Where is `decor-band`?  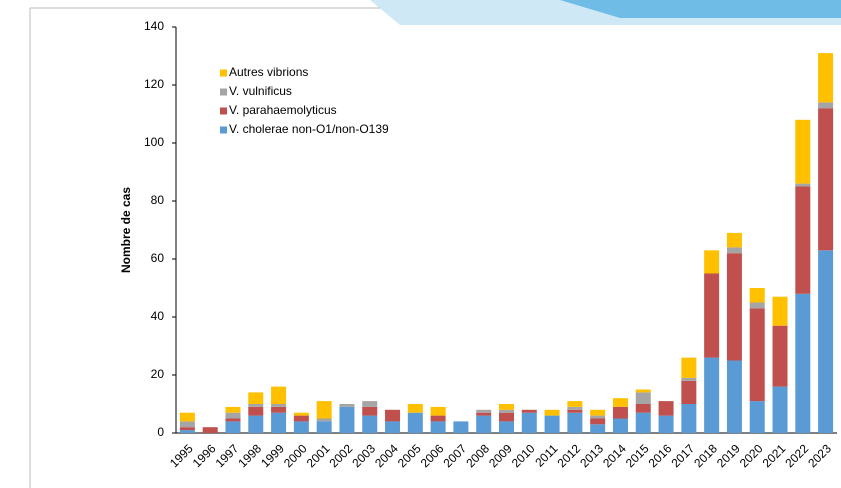
decor-band is located at coordinates (700, 9).